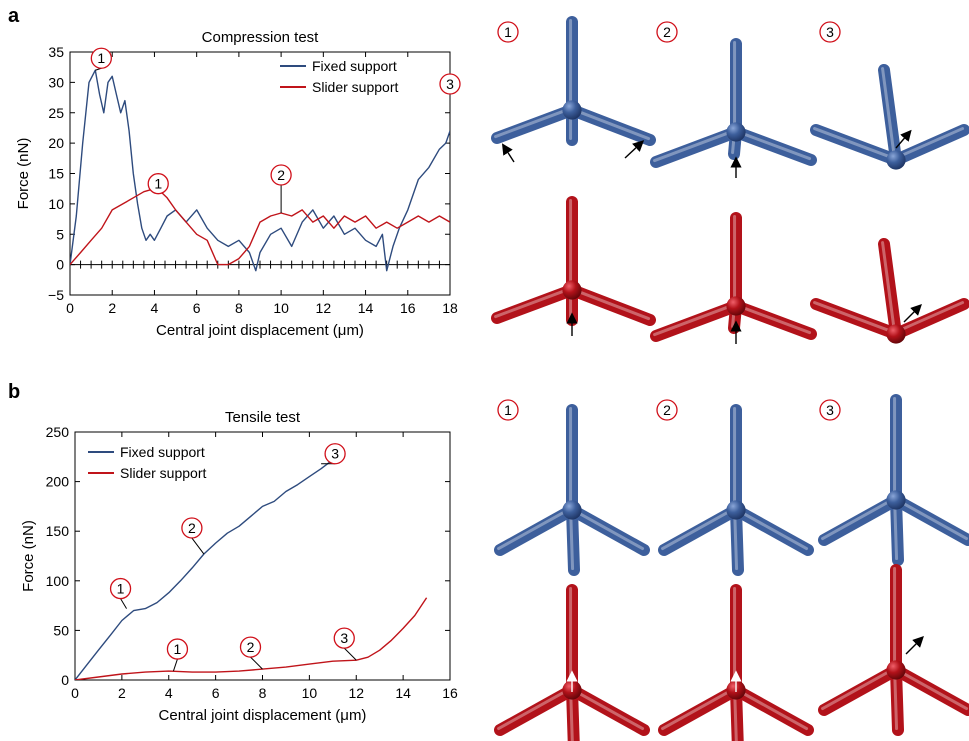 This screenshot has width=969, height=741. Describe the element at coordinates (60, 265) in the screenshot. I see `y-tick-label: 0` at that location.